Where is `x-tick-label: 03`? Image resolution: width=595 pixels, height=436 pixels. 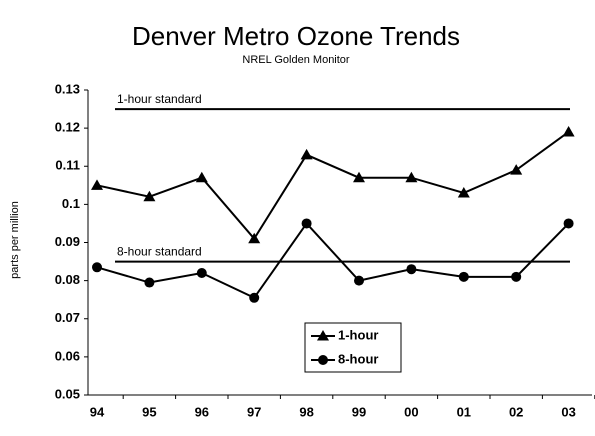 x-tick-label: 03 is located at coordinates (568, 411).